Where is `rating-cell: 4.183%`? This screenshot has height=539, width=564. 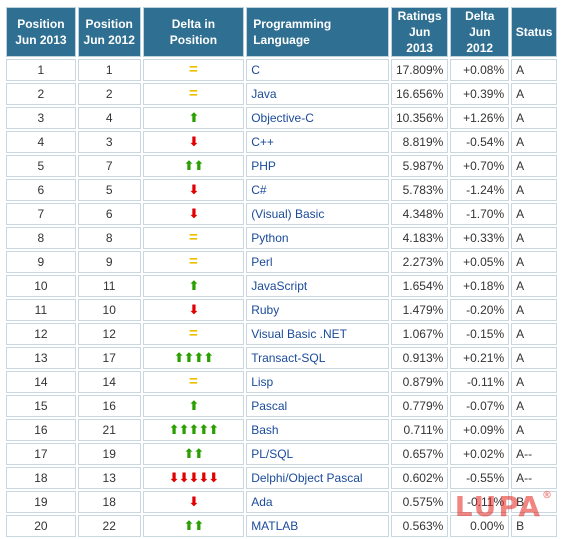
rating-cell: 4.183% is located at coordinates (419, 238).